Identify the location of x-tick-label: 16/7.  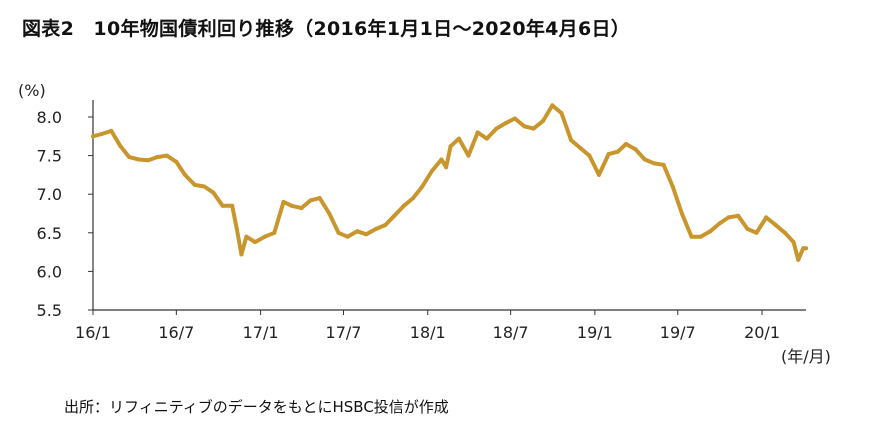
(176, 332).